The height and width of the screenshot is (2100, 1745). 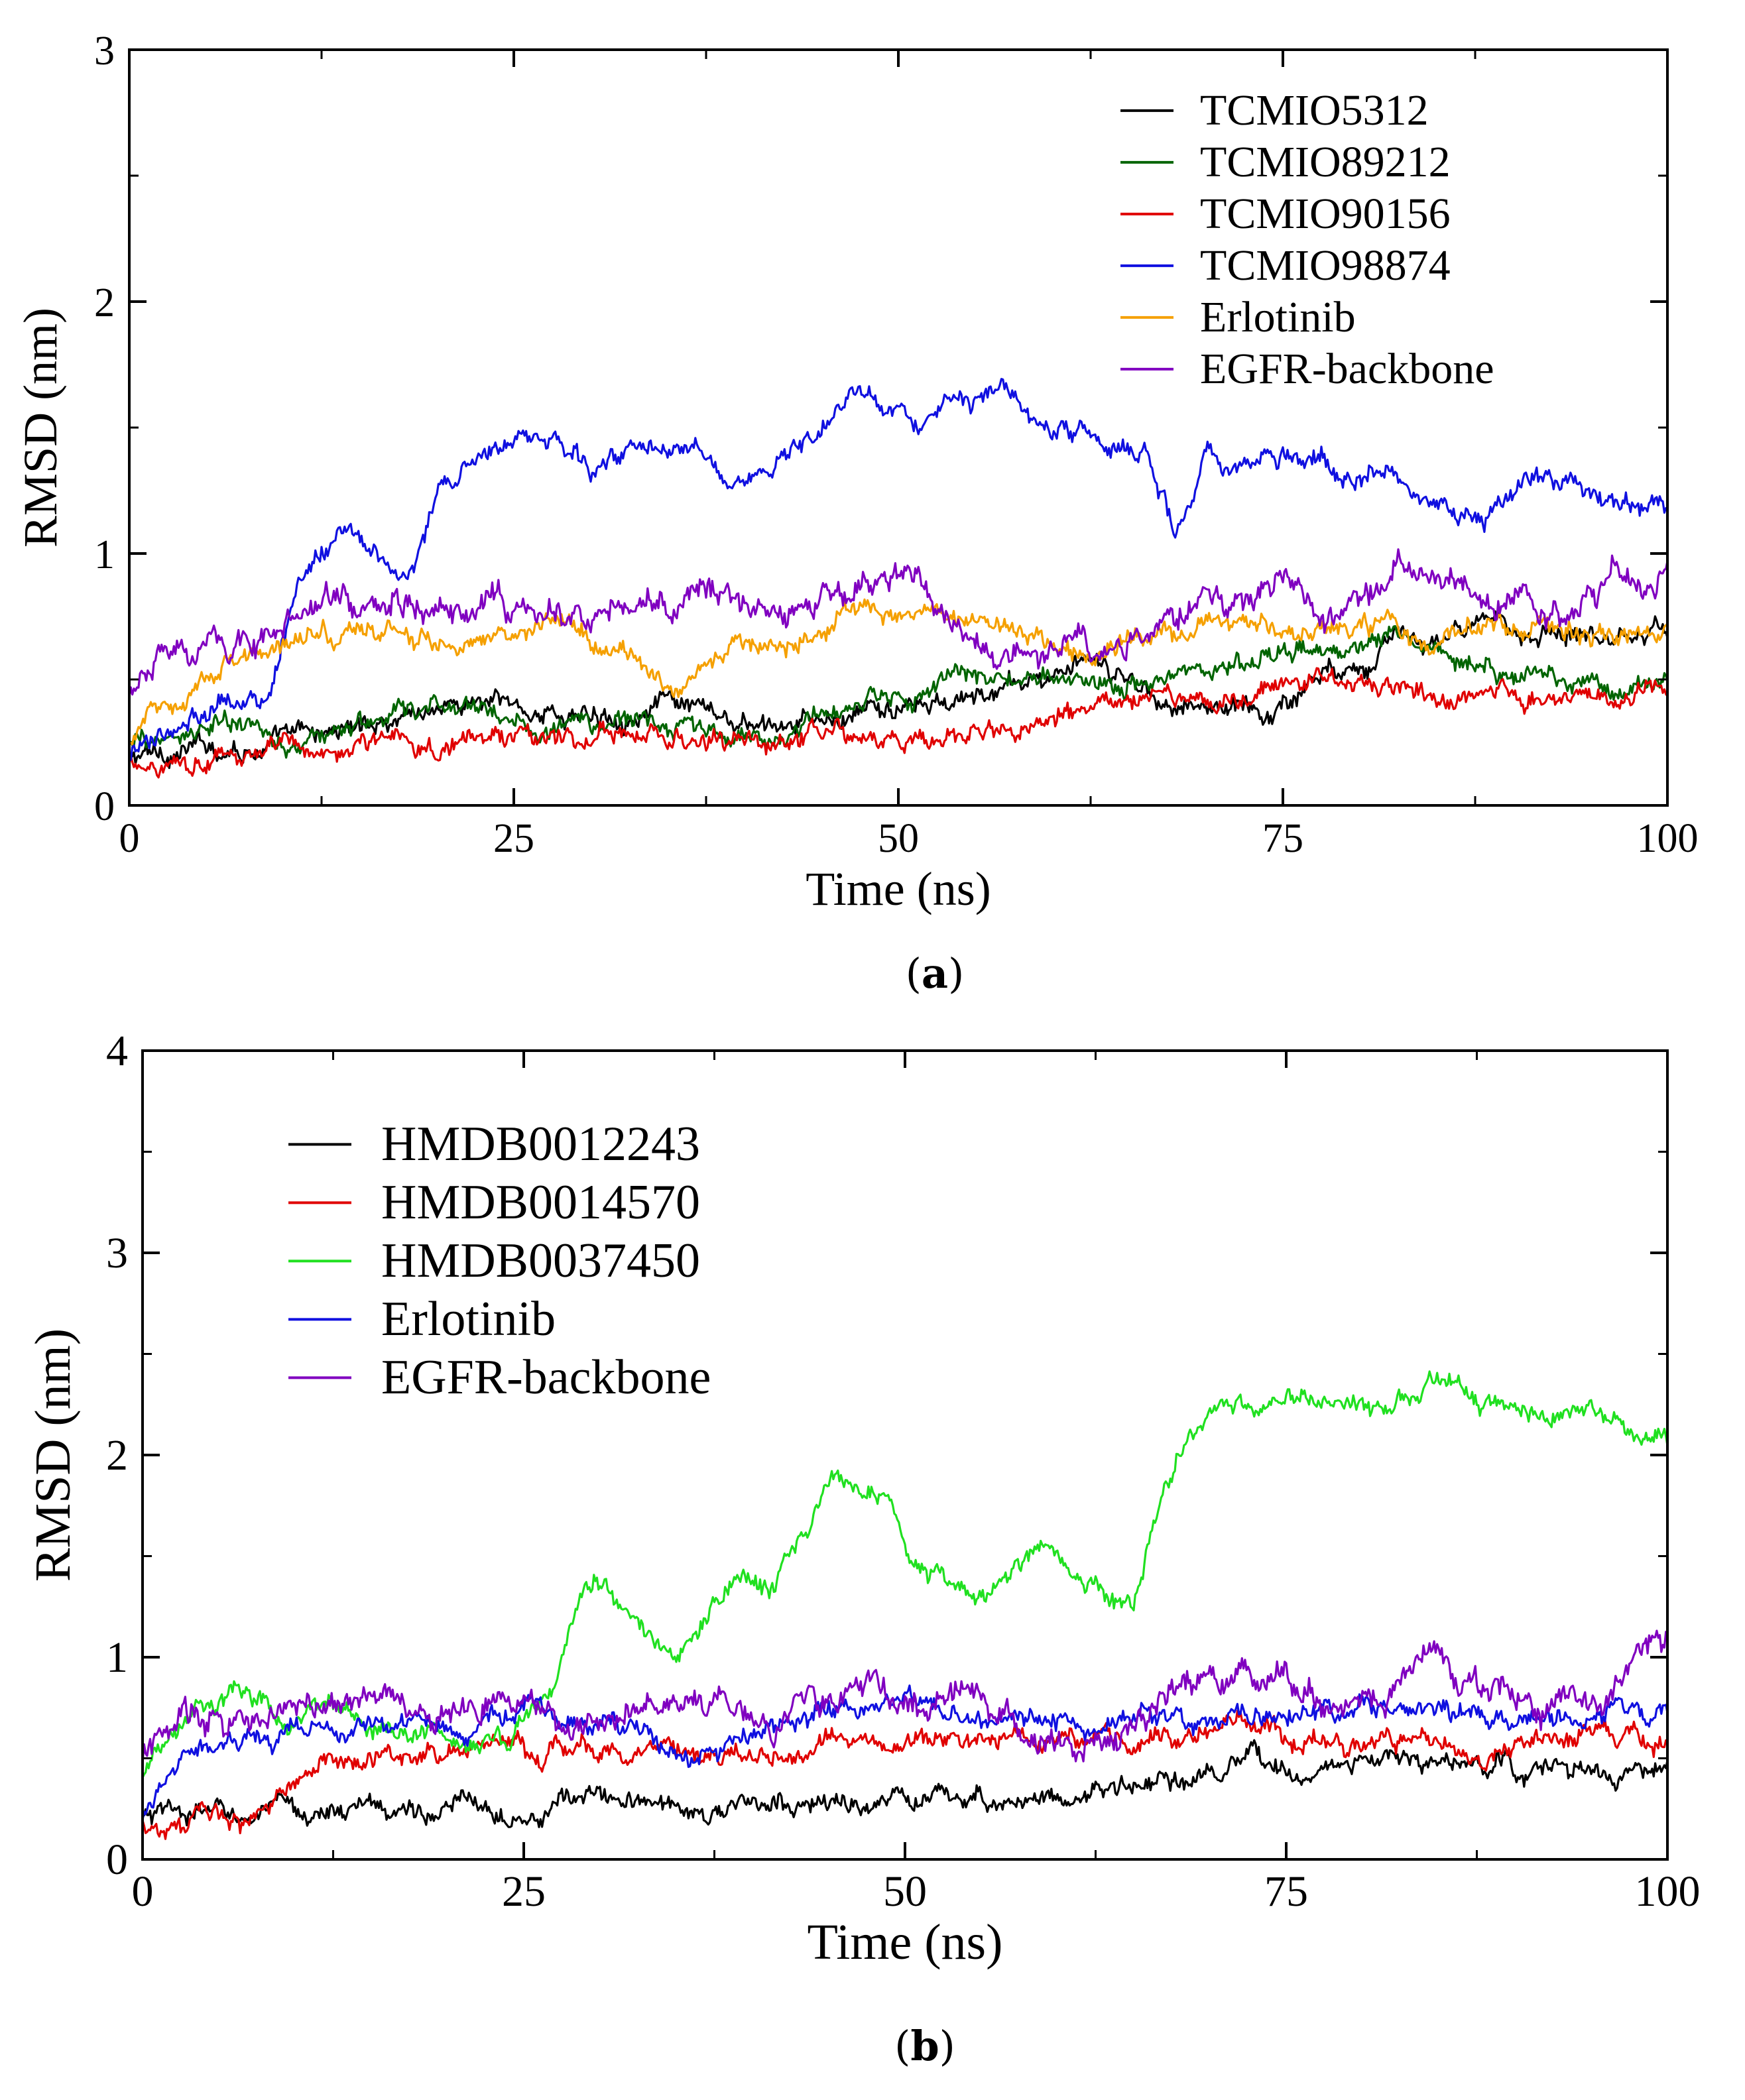 What do you see at coordinates (905, 1783) in the screenshot?
I see `series-line-hmdb0012243` at bounding box center [905, 1783].